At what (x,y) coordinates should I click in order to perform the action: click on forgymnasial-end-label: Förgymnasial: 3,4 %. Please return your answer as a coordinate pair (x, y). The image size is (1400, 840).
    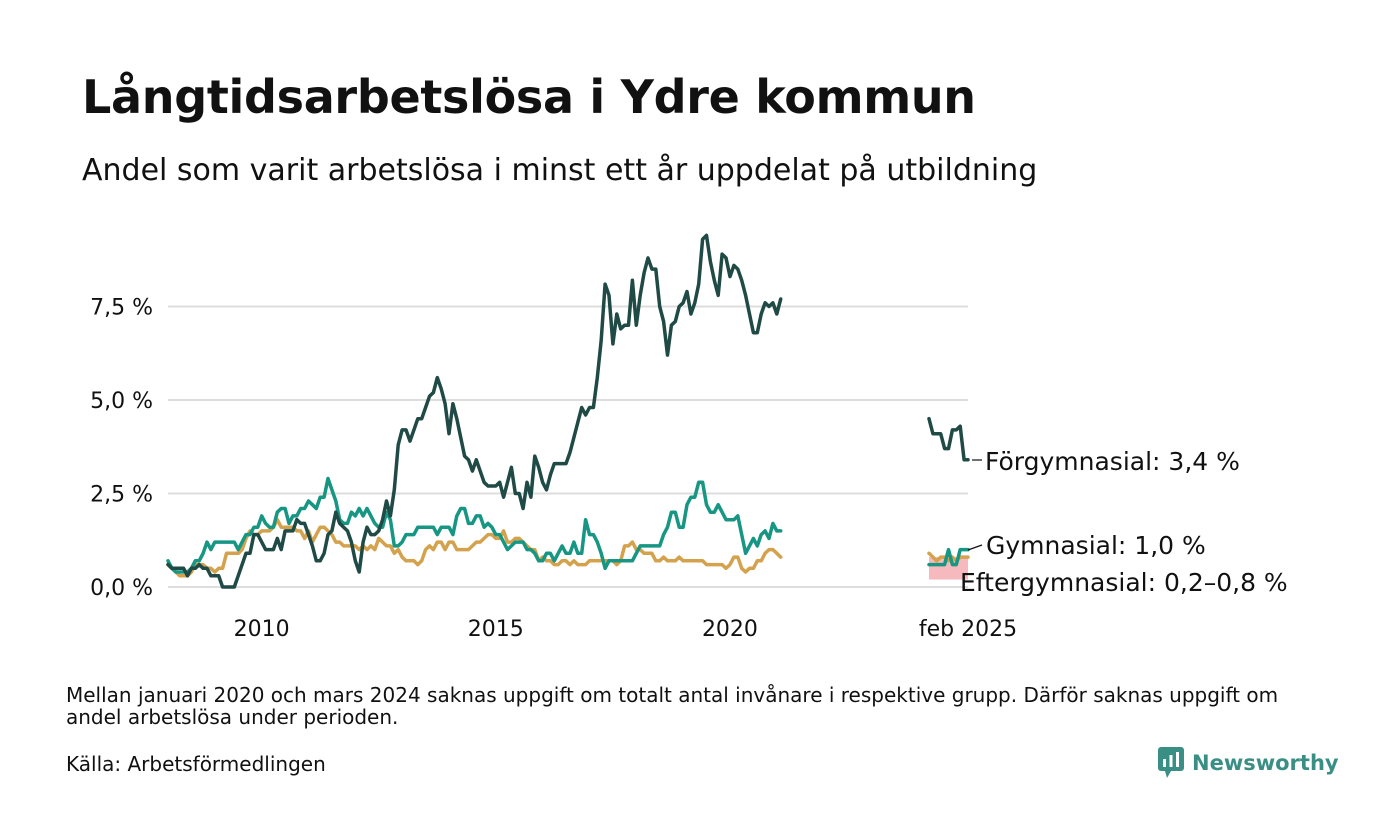
    Looking at the image, I should click on (1112, 461).